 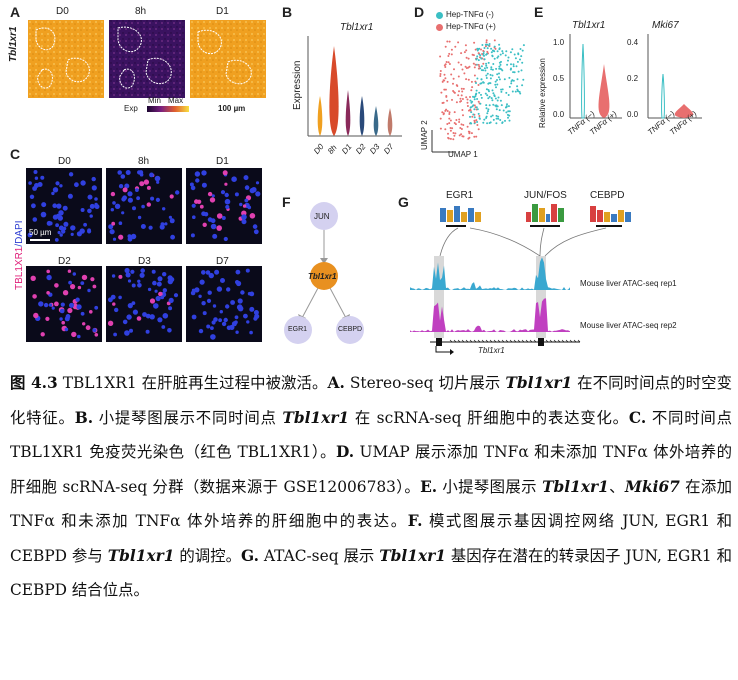 I want to click on panel-b-title: Tbl1xr1, so click(x=357, y=27).